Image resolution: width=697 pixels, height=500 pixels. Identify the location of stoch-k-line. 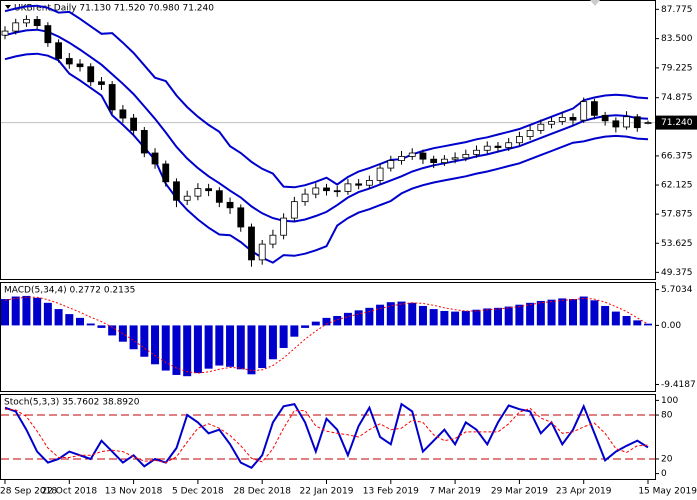
(326, 436).